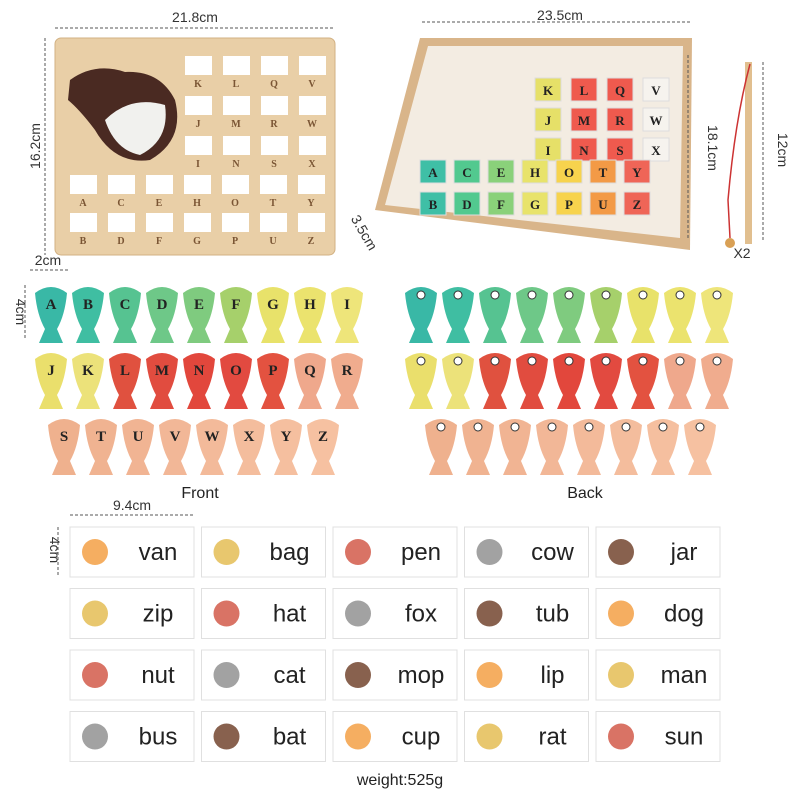  Describe the element at coordinates (501, 204) in the screenshot. I see `tray-letter: F` at that location.